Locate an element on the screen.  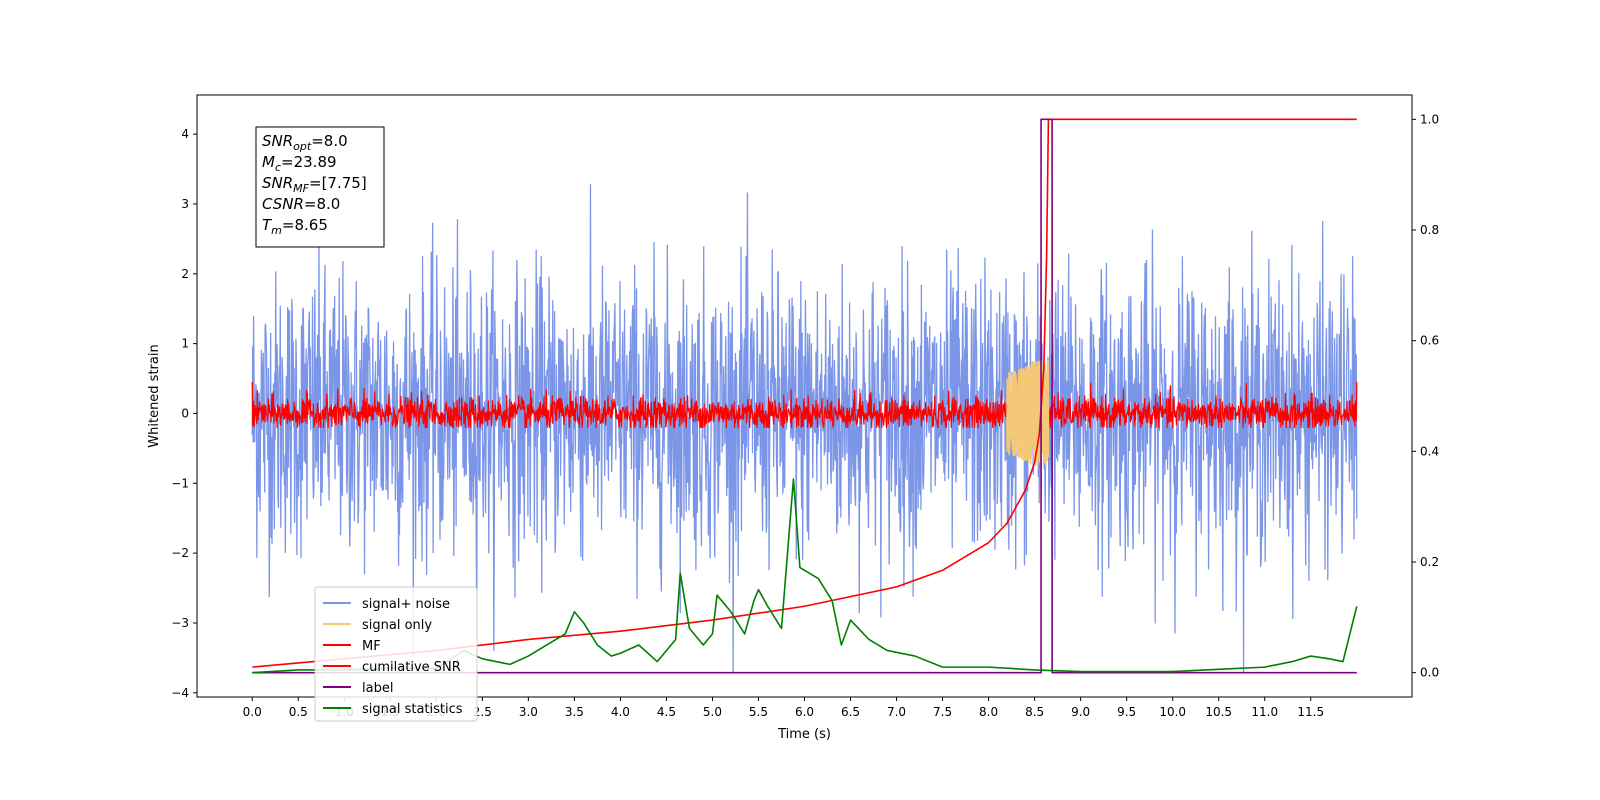
y2-tick-label: 0.2 is located at coordinates (1429, 562).